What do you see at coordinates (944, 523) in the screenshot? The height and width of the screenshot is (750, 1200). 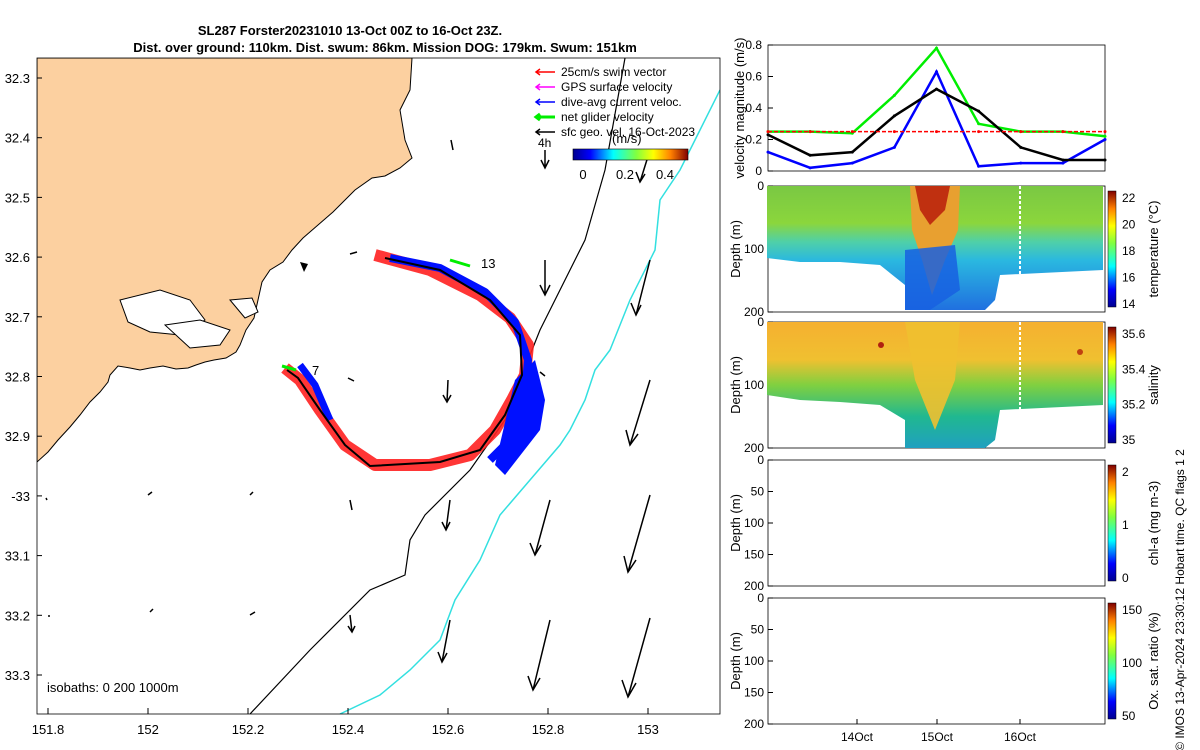 I see `section-panel-chl-a: 0 50 100 150 200 Depth (m) 2 1 0 chl-a (mg m-3)` at bounding box center [944, 523].